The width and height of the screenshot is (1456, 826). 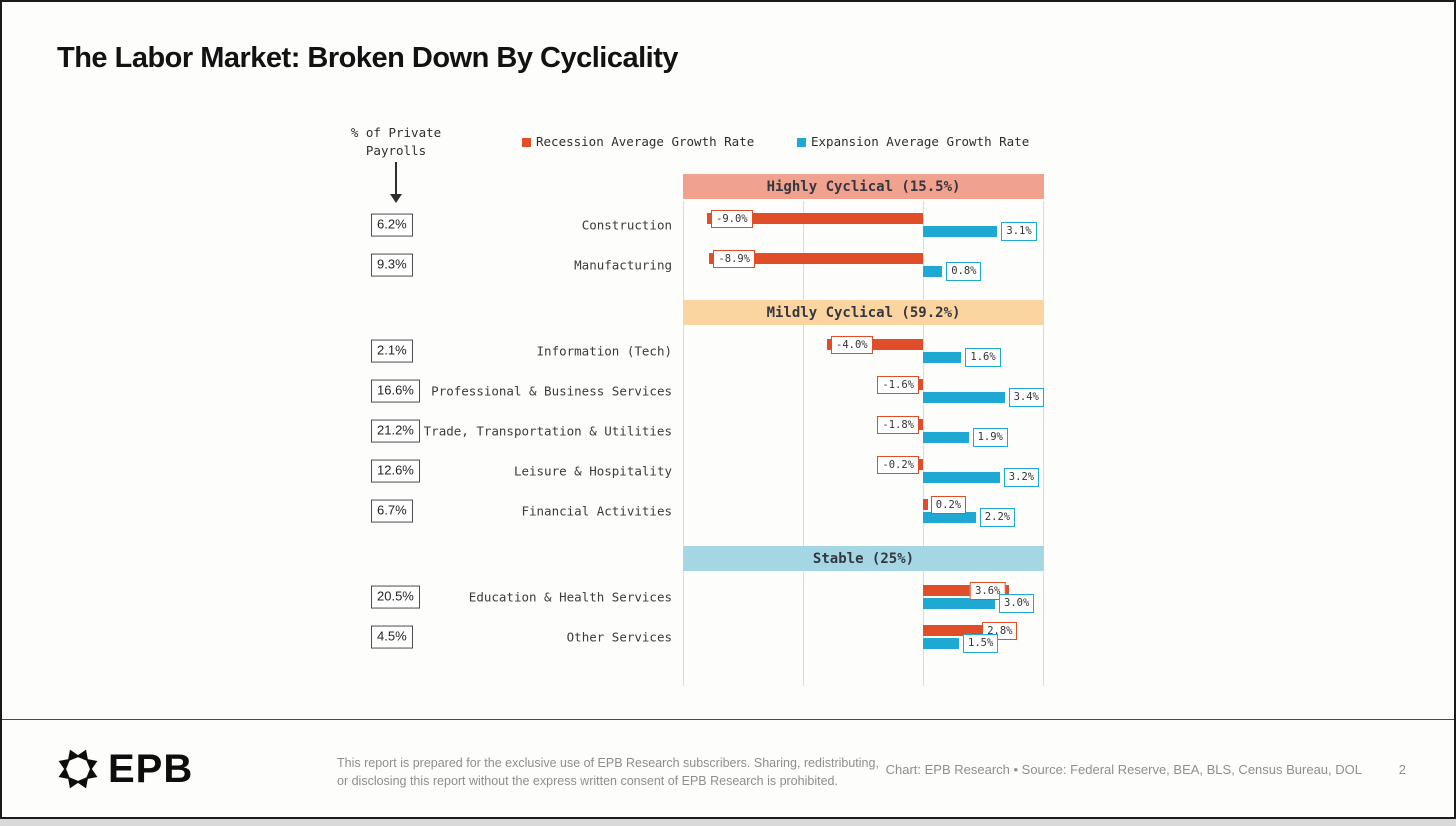 What do you see at coordinates (1026, 397) in the screenshot?
I see `expansion-value-label: 3.4%` at bounding box center [1026, 397].